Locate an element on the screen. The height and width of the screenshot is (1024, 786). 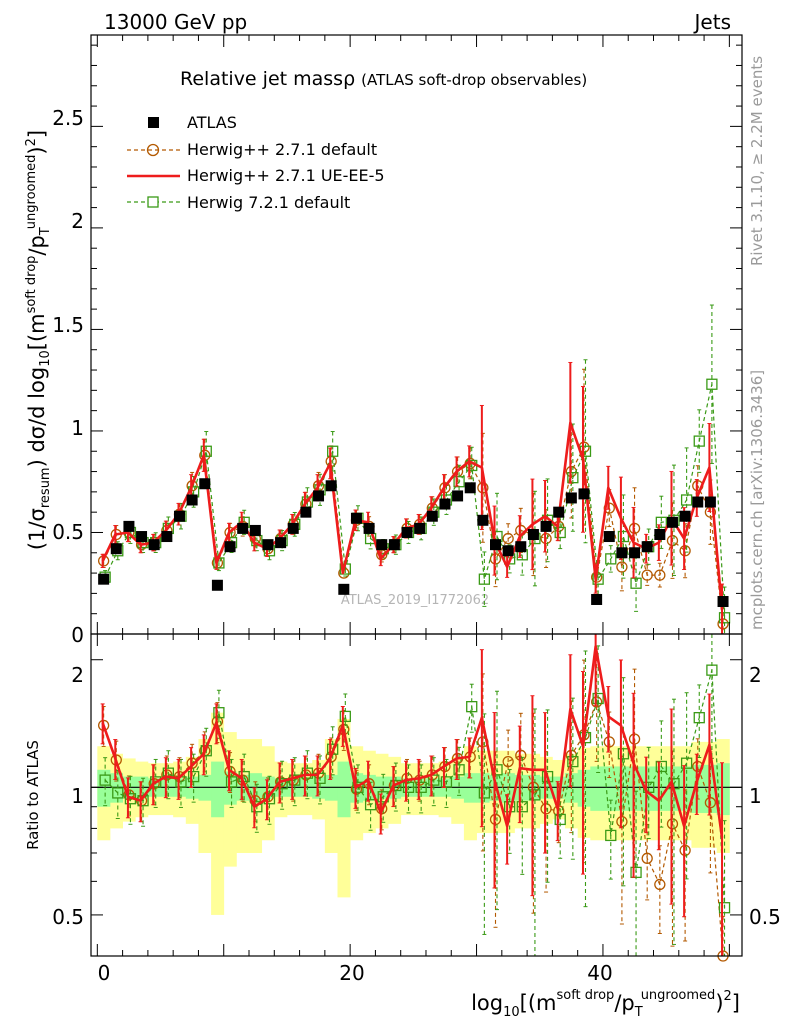
y-axis-title-ratio: Ratio to ATLAS is located at coordinates (33, 795).